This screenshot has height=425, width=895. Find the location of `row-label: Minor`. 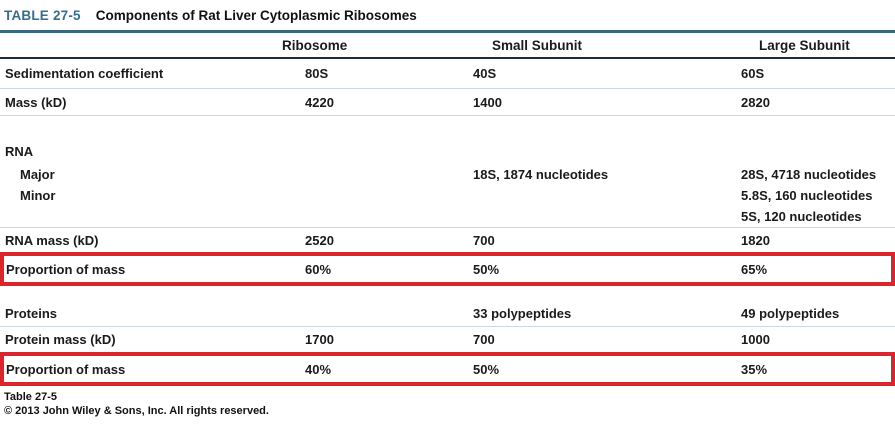

row-label: Minor is located at coordinates (38, 195).